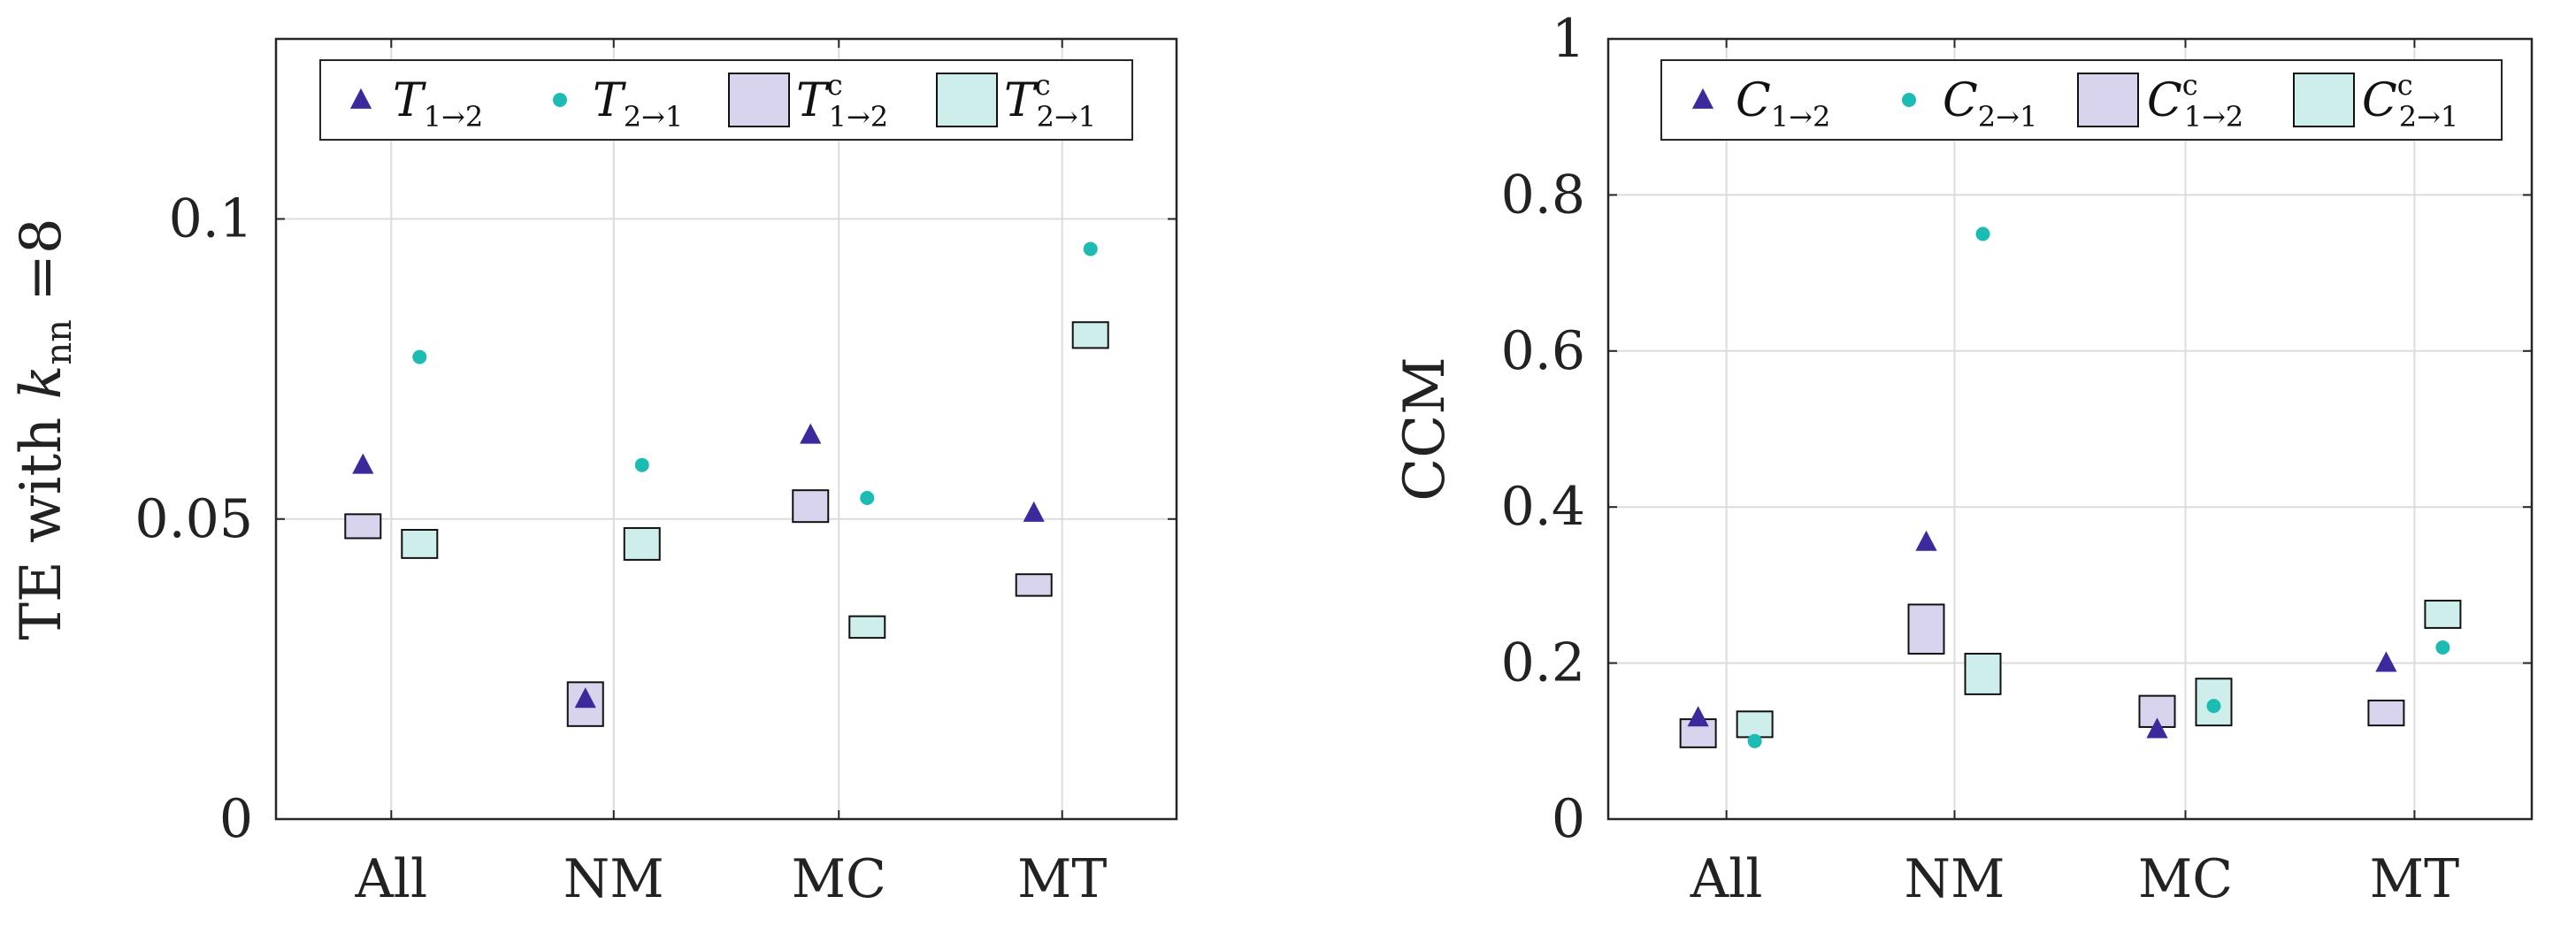  Describe the element at coordinates (41, 519) in the screenshot. I see `y-axis-title-prefix: TE with` at that location.